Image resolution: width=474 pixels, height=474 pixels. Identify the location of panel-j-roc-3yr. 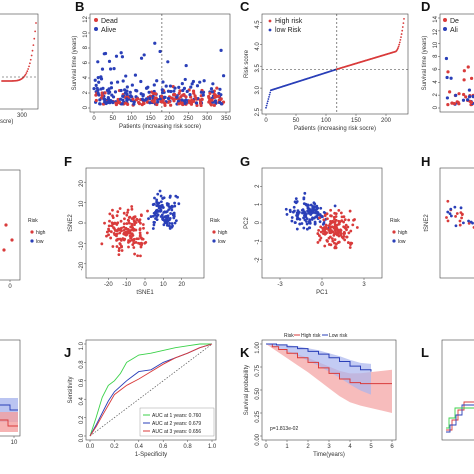
(151, 390).